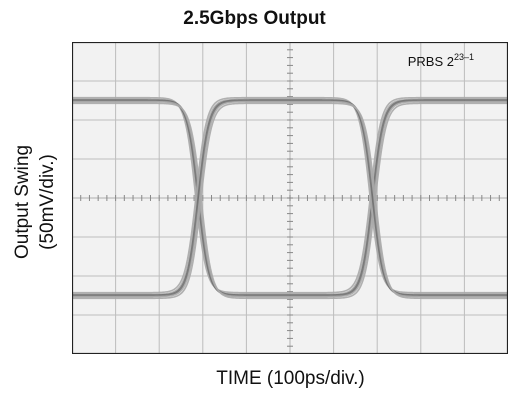 The image size is (509, 393). Describe the element at coordinates (22, 202) in the screenshot. I see `y-axis-label-line1: Output Swing` at that location.